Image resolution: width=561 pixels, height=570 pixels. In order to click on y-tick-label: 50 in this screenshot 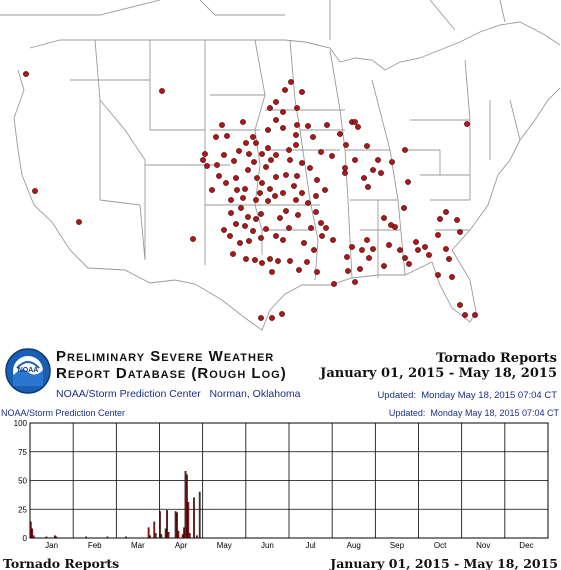, I will do `click(22, 481)`.